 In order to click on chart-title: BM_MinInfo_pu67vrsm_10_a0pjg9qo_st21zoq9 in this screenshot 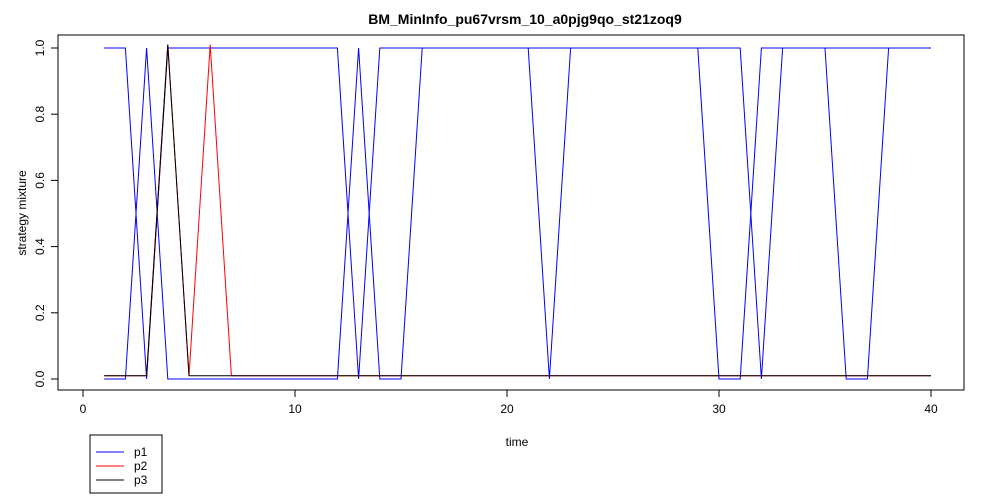, I will do `click(525, 19)`.